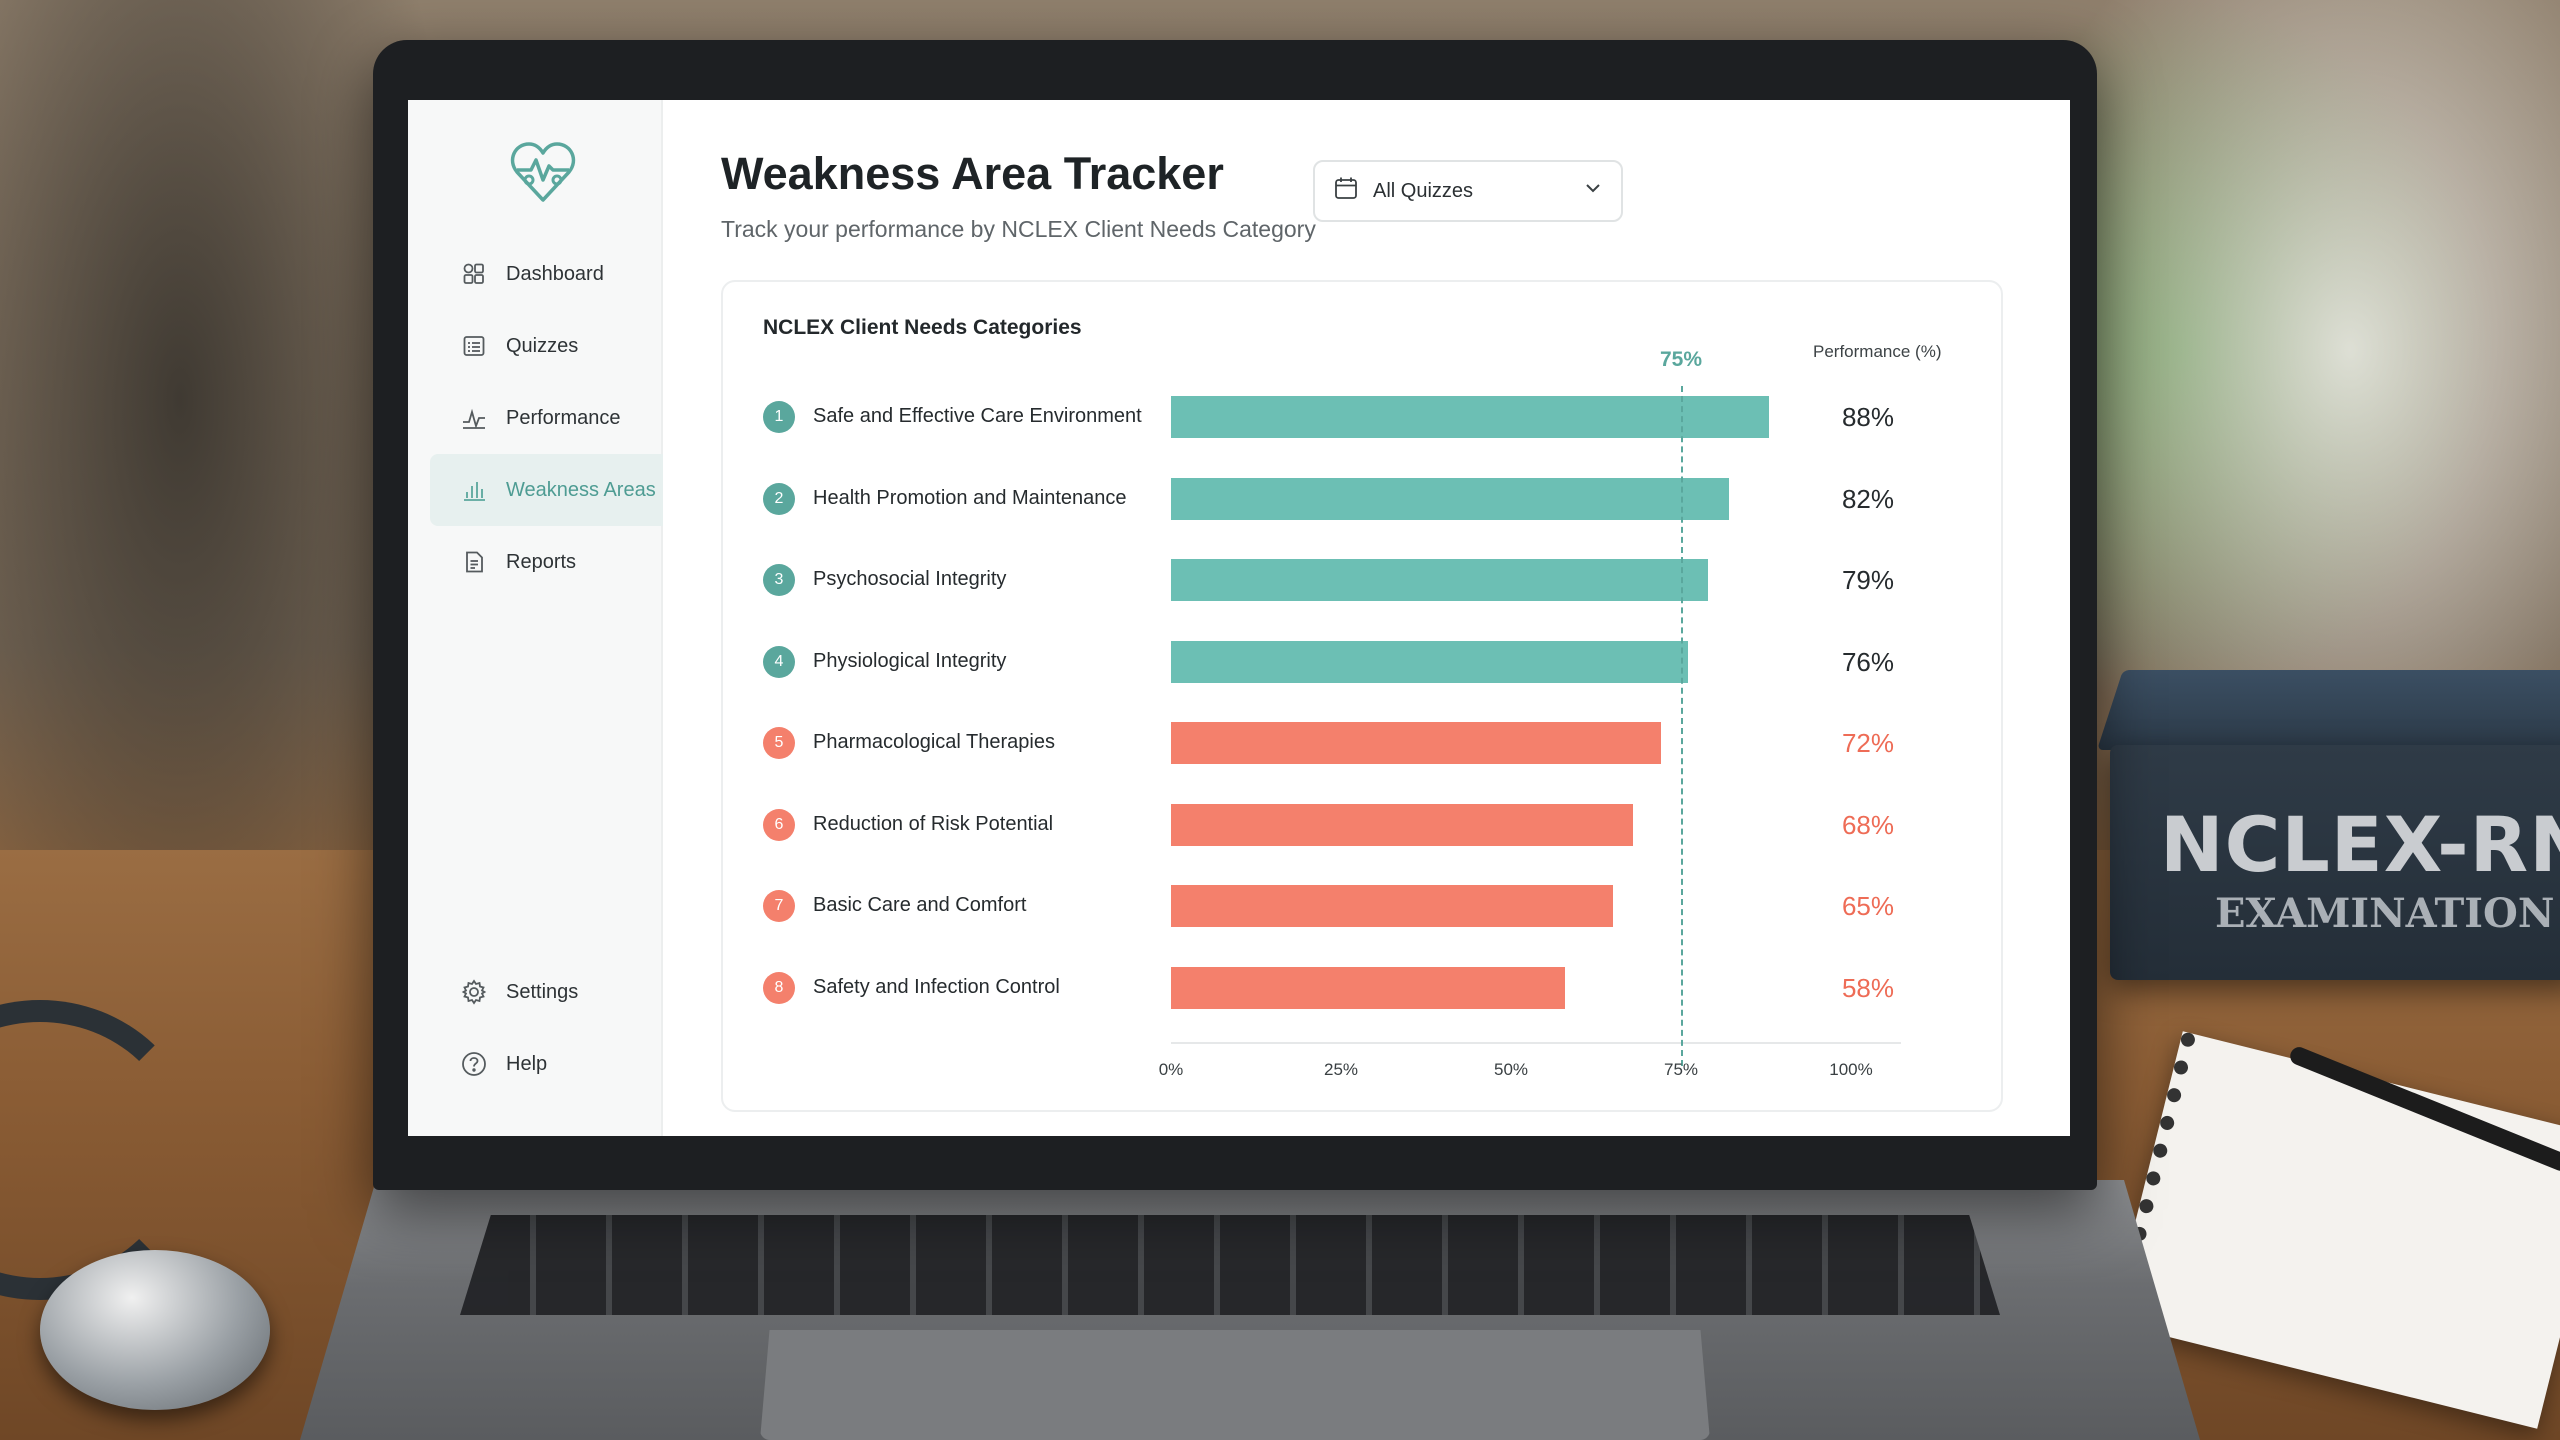 Image resolution: width=2560 pixels, height=1440 pixels. I want to click on category-label: Basic Care and Comfort, so click(920, 905).